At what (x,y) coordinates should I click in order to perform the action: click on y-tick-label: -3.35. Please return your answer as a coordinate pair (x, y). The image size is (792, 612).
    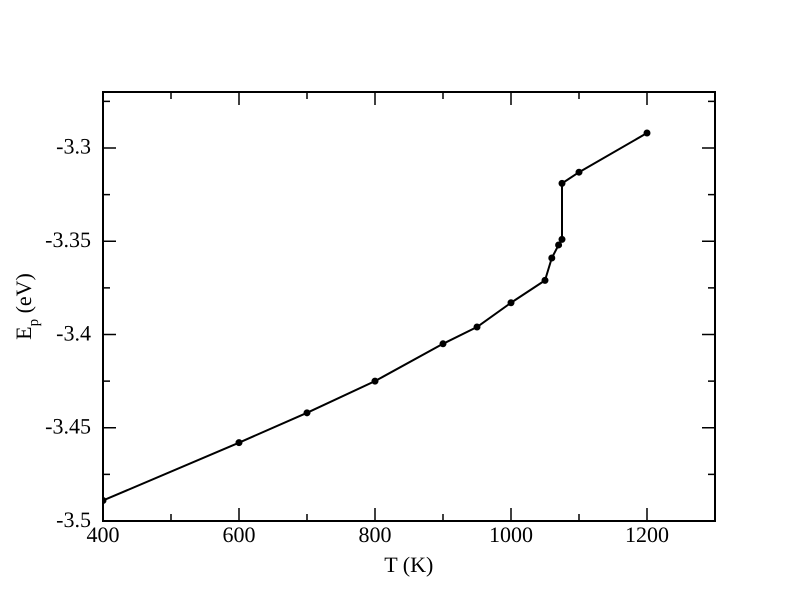
    Looking at the image, I should click on (68, 239).